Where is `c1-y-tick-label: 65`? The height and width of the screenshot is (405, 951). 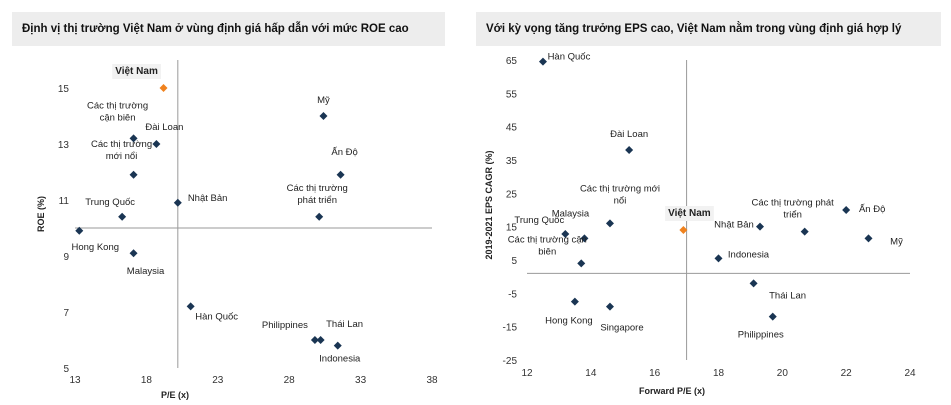
c1-y-tick-label: 65 is located at coordinates (512, 61).